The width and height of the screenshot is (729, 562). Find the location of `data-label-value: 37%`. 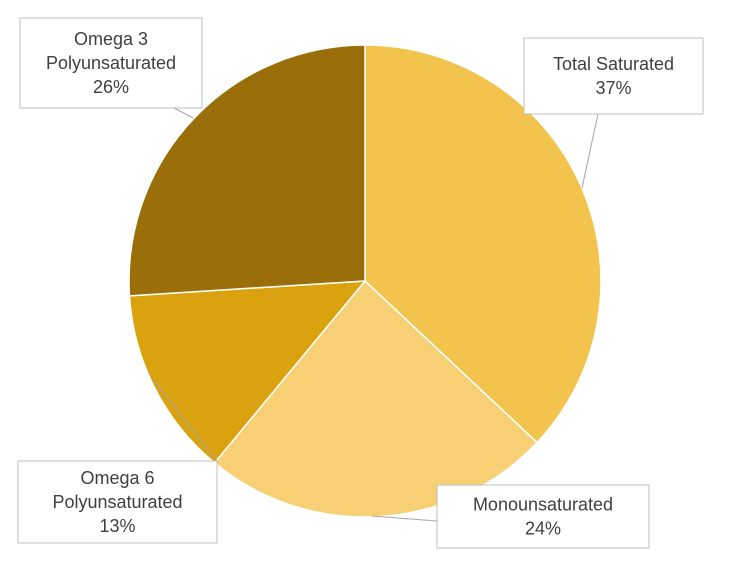

data-label-value: 37% is located at coordinates (613, 88).